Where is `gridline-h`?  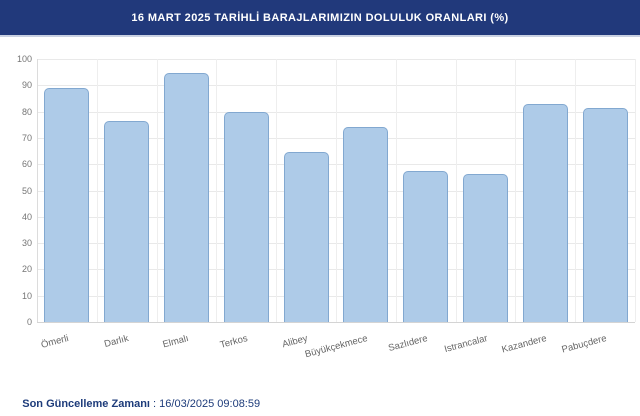 gridline-h is located at coordinates (336, 322).